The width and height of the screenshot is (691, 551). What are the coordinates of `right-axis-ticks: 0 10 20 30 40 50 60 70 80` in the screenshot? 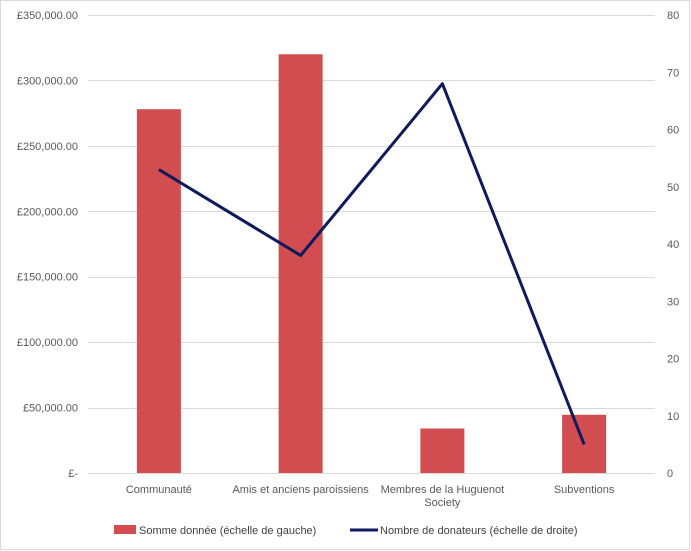 It's located at (673, 245).